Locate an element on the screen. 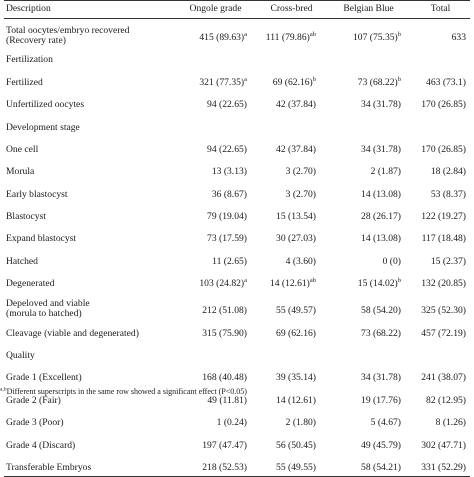 This screenshot has height=477, width=474. cell-value: 170 (26.85) is located at coordinates (443, 105).